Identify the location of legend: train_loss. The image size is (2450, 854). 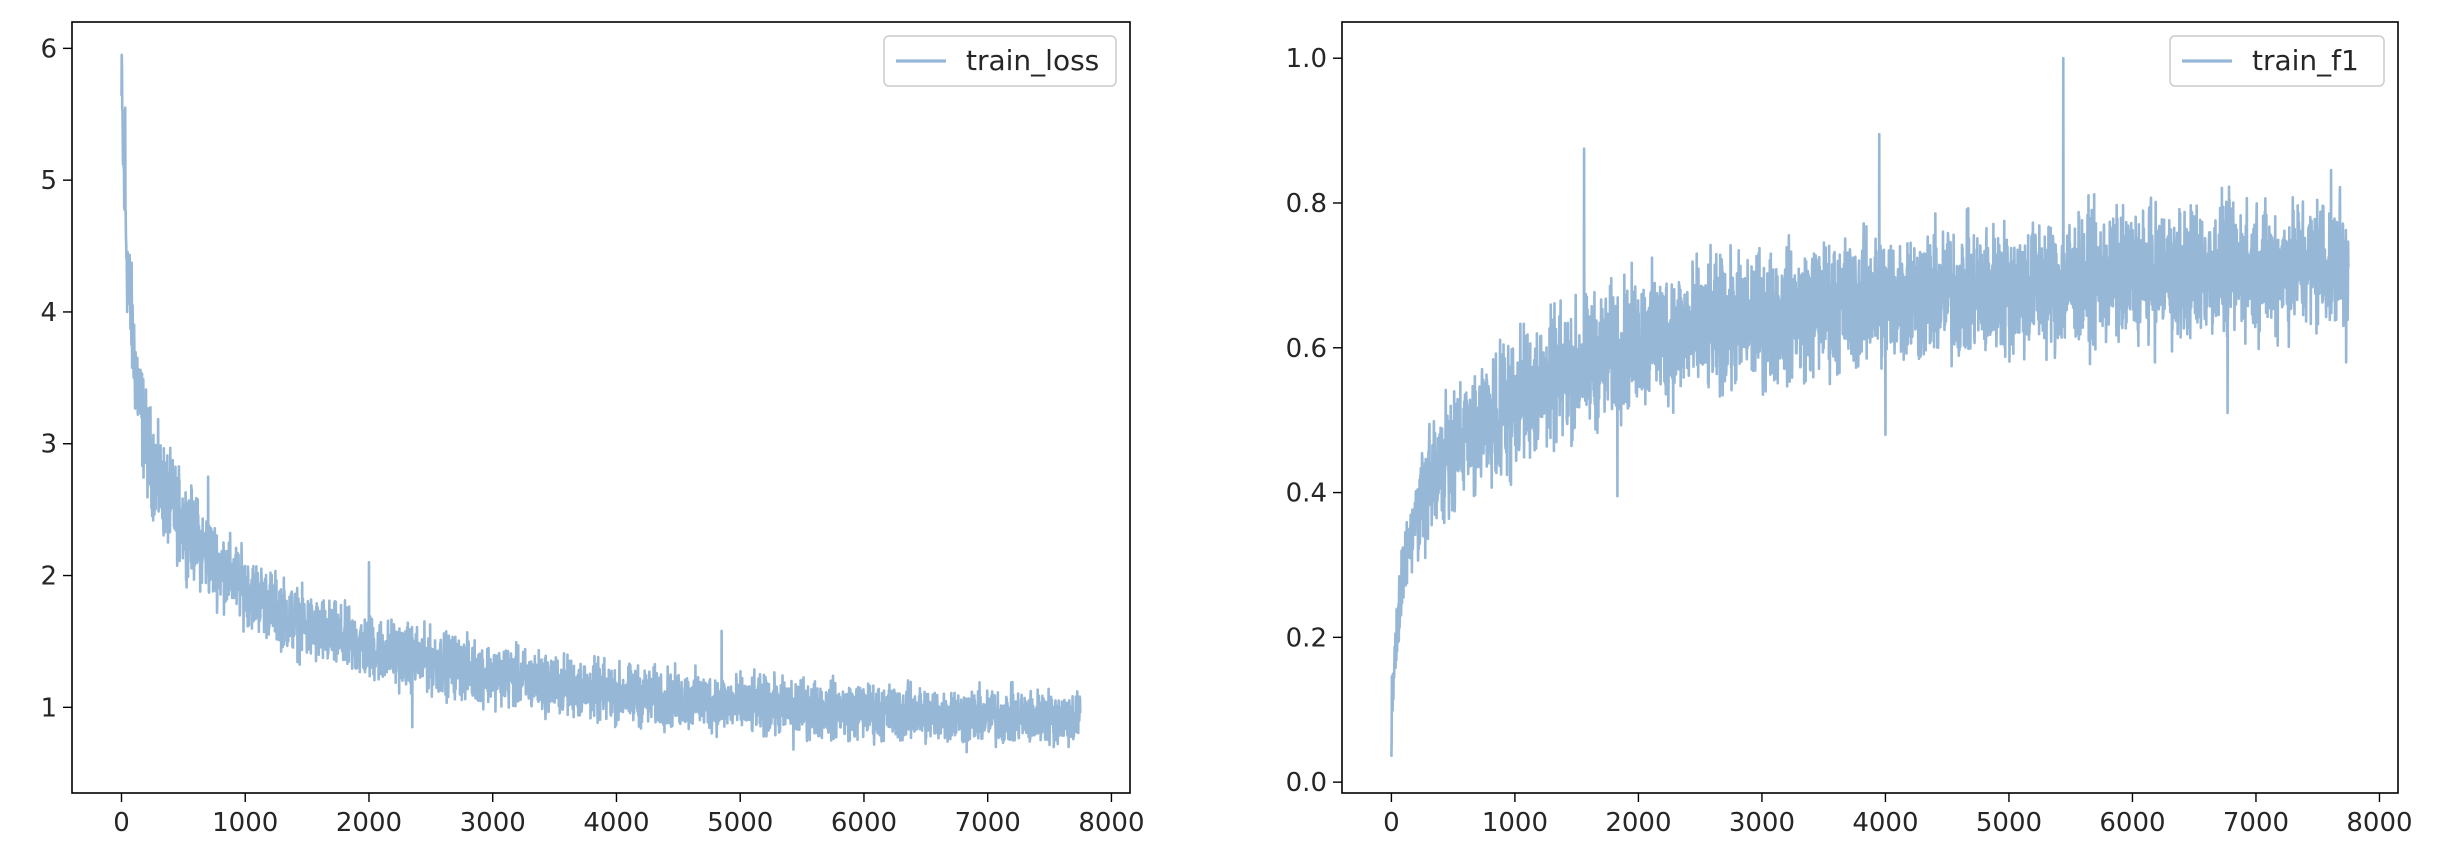
(1000, 61).